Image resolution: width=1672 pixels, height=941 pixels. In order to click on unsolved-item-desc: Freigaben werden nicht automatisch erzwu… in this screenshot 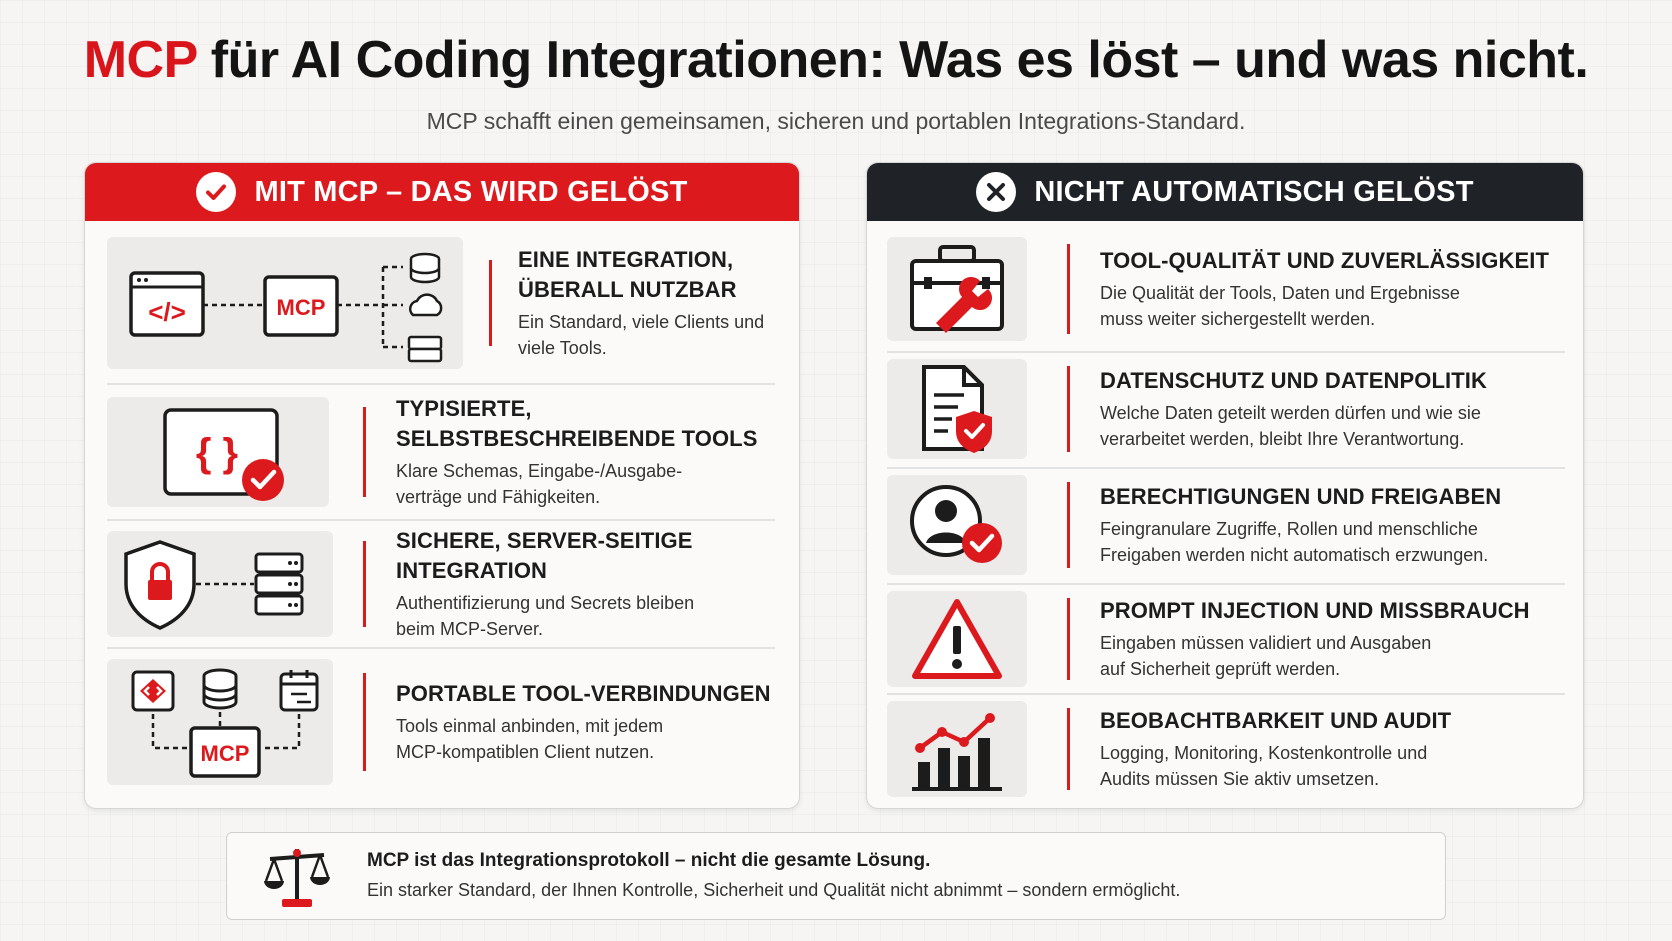, I will do `click(1294, 555)`.